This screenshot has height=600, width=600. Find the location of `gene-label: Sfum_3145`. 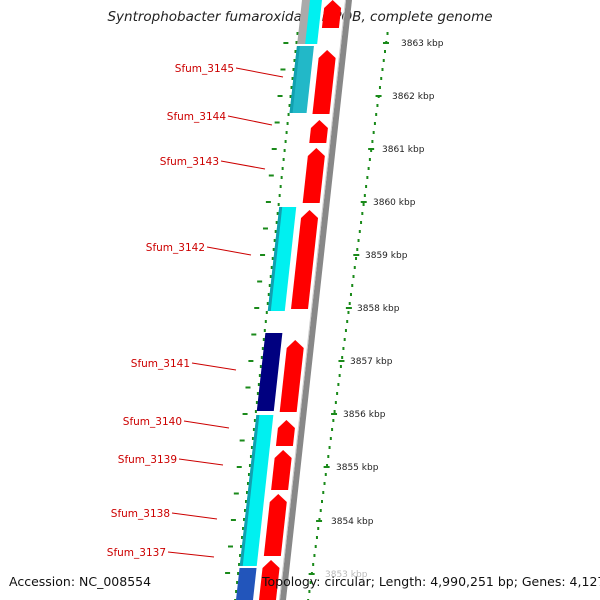

gene-label: Sfum_3145 is located at coordinates (204, 69).